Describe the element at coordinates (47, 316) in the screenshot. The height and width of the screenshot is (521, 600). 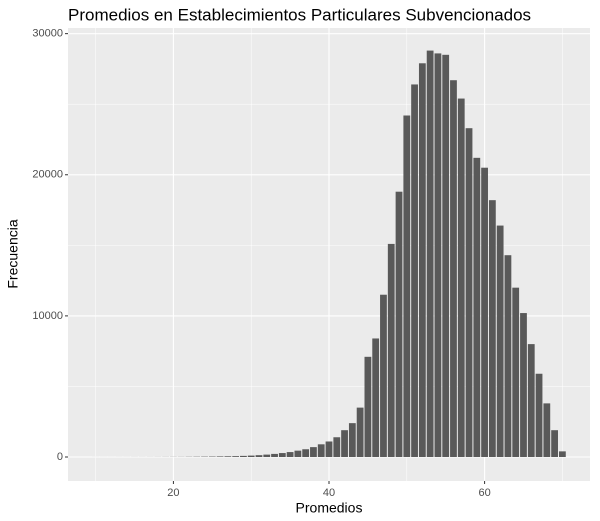
I see `y-tick-label: 10000` at that location.